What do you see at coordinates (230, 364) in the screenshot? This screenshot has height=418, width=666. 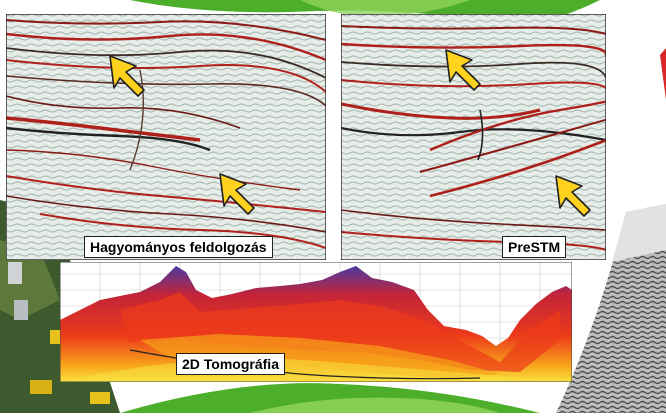 I see `tomography-label: 2D Tomográfia` at bounding box center [230, 364].